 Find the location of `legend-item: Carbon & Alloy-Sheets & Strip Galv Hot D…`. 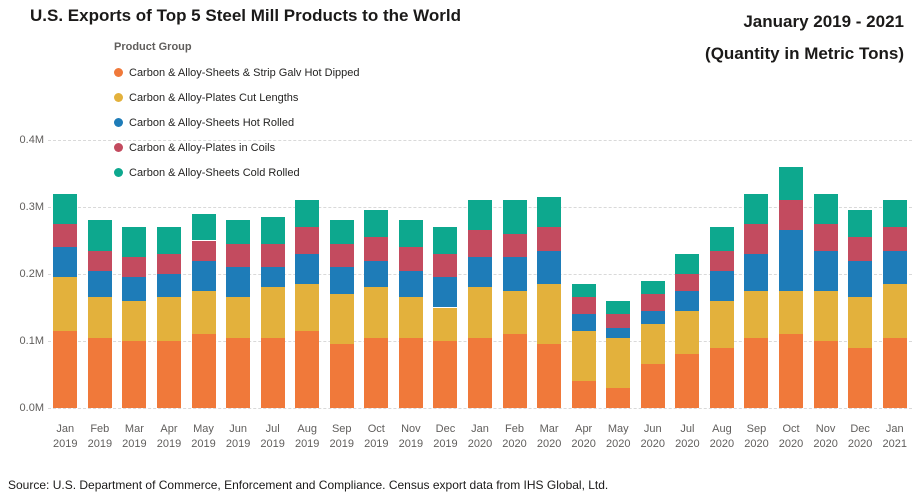

legend-item: Carbon & Alloy-Sheets & Strip Galv Hot D… is located at coordinates (237, 72).